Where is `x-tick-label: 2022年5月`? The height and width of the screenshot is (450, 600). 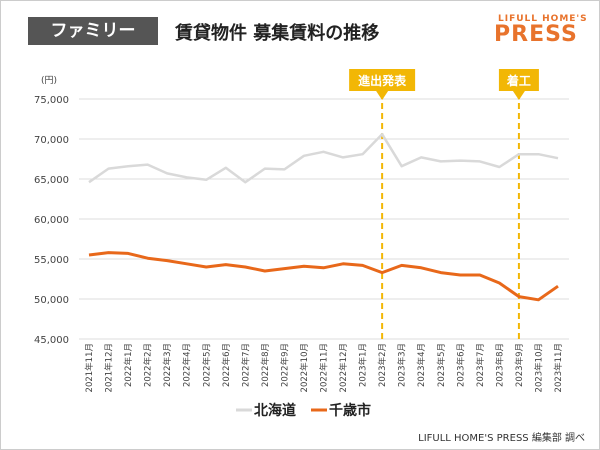 x-tick-label: 2022年5月 is located at coordinates (206, 365).